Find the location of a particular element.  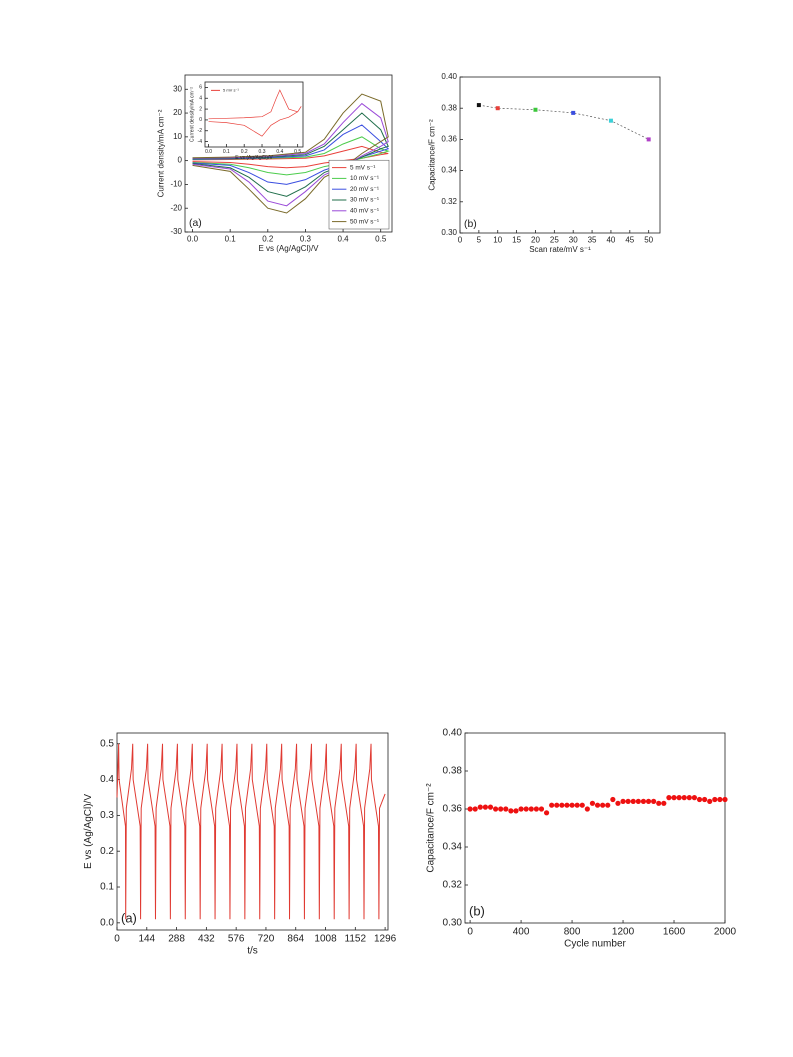

y-tick-label: 30 is located at coordinates (177, 88).